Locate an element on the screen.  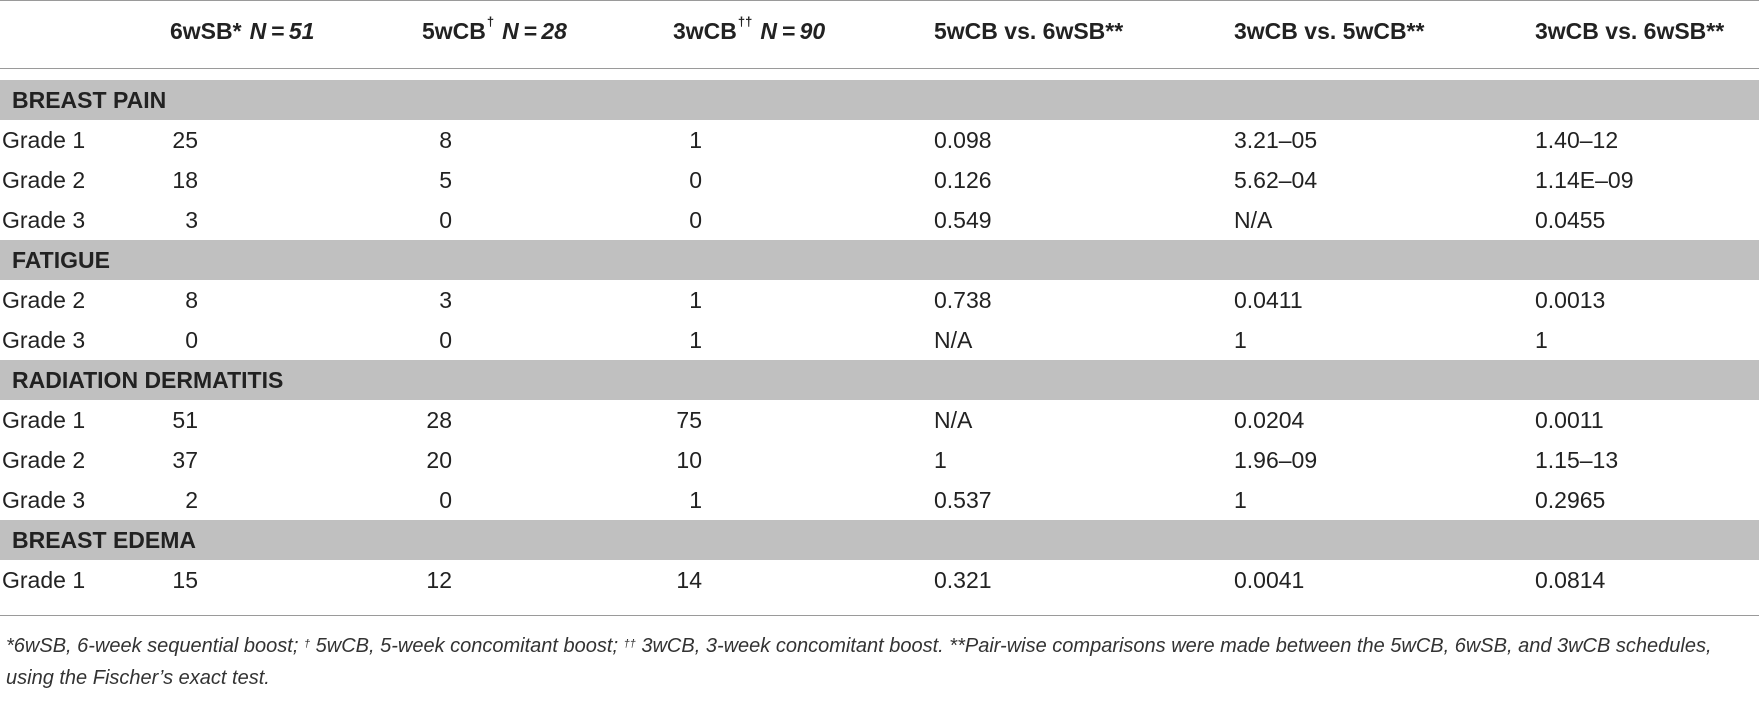
table-cell: 25 is located at coordinates (185, 140).